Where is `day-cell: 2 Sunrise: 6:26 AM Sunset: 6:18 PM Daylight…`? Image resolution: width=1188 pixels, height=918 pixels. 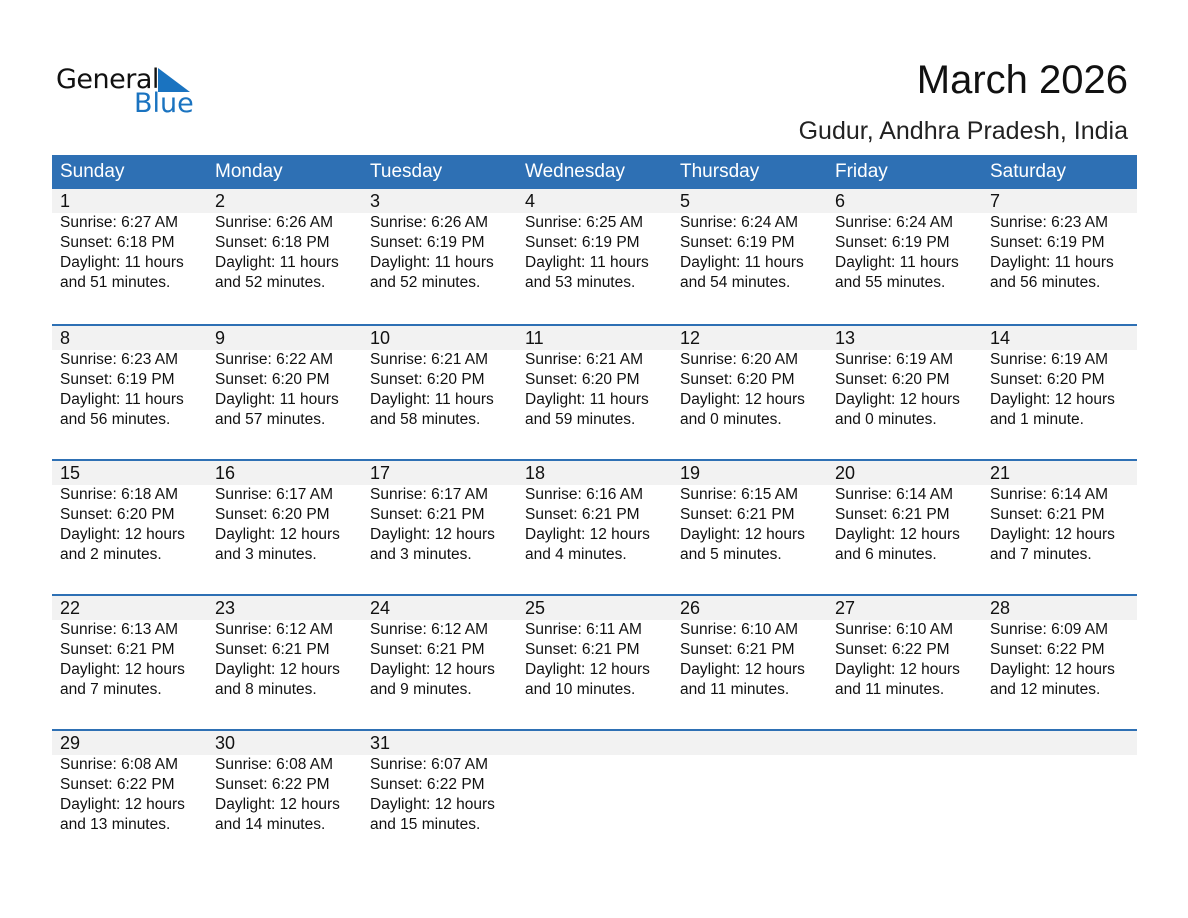 day-cell: 2 Sunrise: 6:26 AM Sunset: 6:18 PM Daylight… is located at coordinates (284, 241).